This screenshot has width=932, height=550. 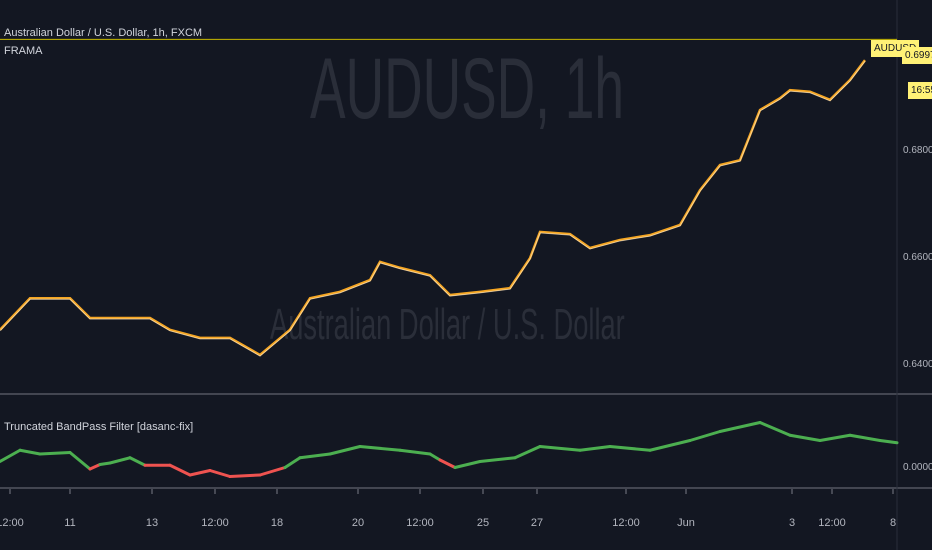 I want to click on time-tick-label: Jun, so click(x=686, y=523).